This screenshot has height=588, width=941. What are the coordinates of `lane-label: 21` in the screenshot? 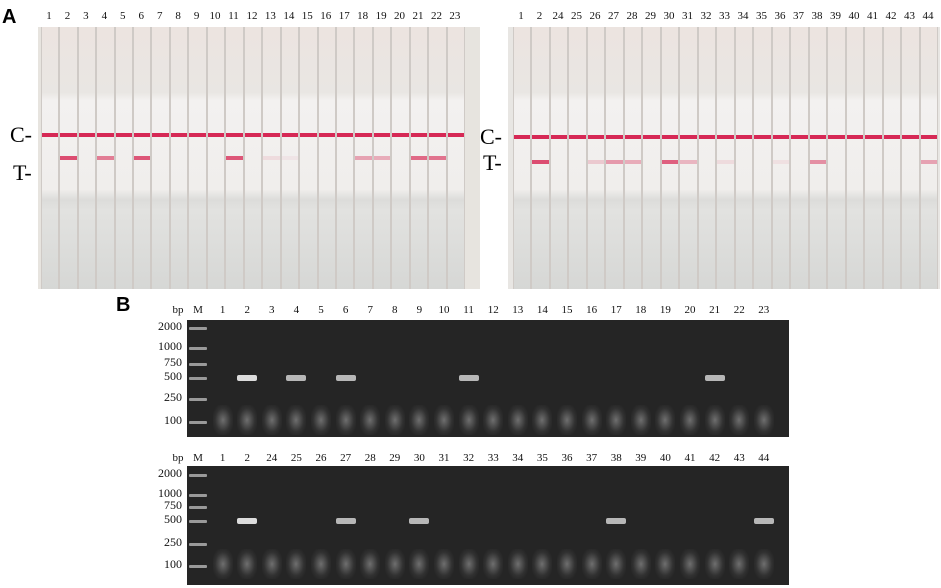 It's located at (418, 16).